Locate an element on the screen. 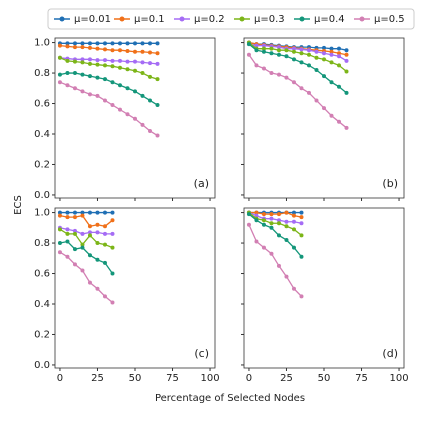 This screenshot has width=423, height=423. legend-label: μ=0.2 is located at coordinates (209, 19).